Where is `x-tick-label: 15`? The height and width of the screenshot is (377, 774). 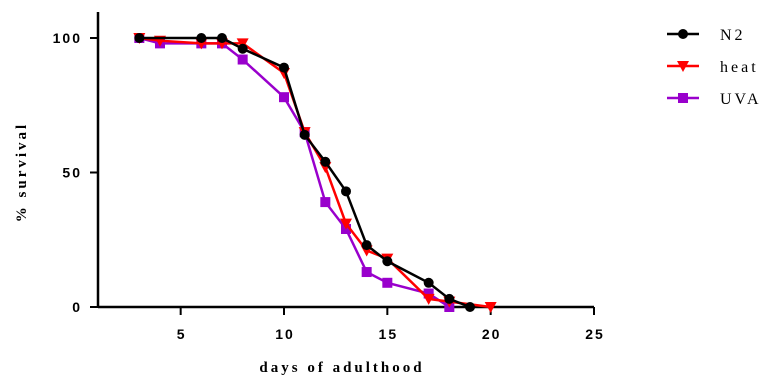
x-tick-label: 15 is located at coordinates (389, 334).